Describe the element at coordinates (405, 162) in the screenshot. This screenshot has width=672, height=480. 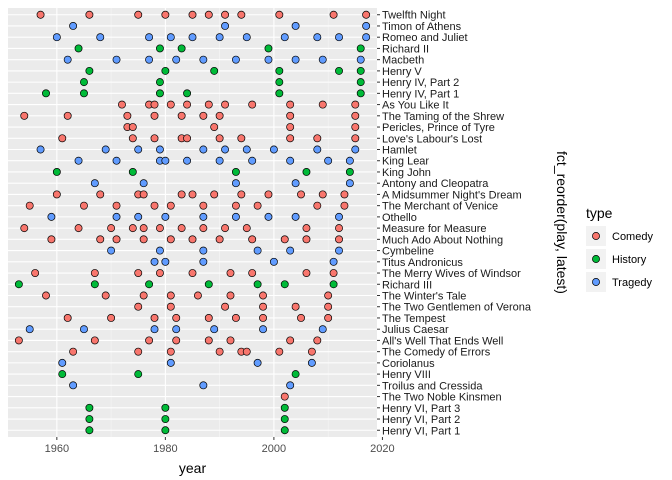
I see `y-tick-label: King Lear` at that location.